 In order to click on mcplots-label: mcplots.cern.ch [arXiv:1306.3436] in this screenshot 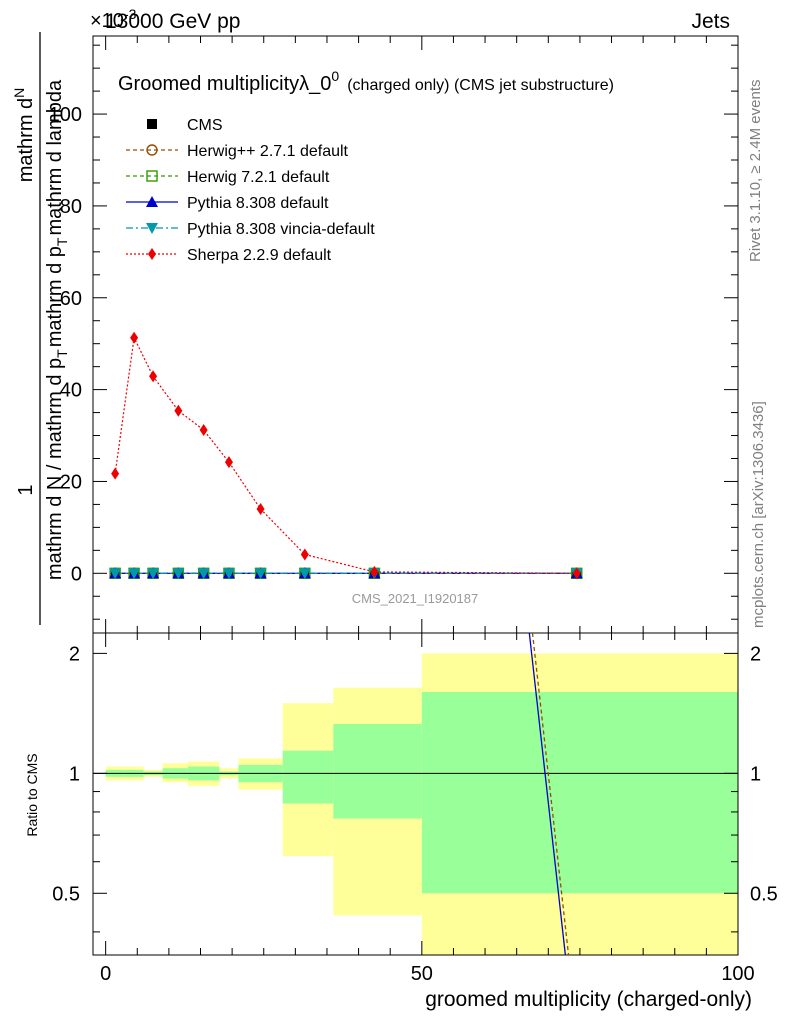, I will do `click(758, 514)`.